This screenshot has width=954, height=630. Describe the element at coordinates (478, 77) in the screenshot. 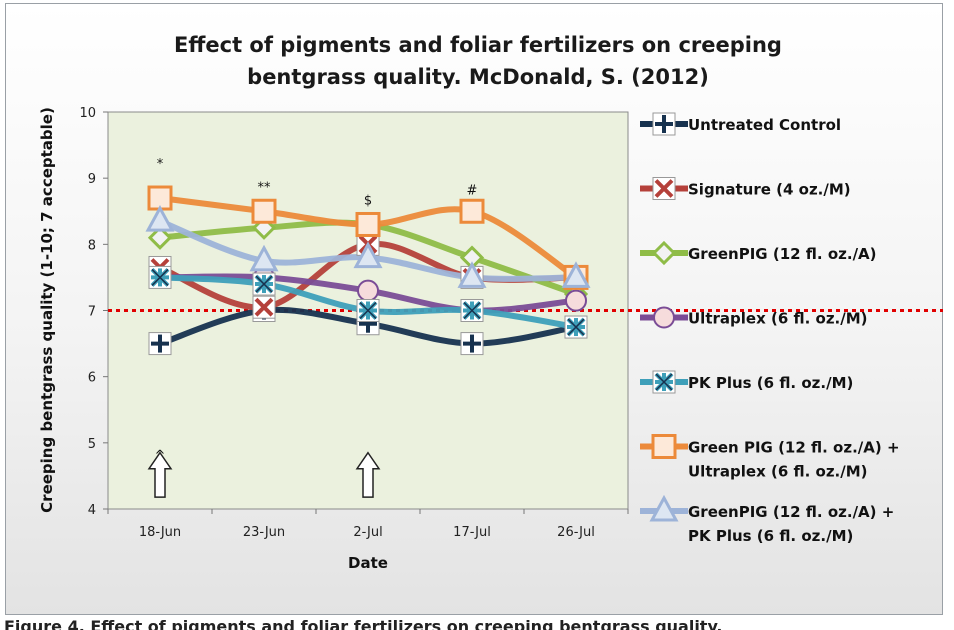

I see `chart-title-line-2: bentgrass quality. McDonald, S. (2012)` at that location.